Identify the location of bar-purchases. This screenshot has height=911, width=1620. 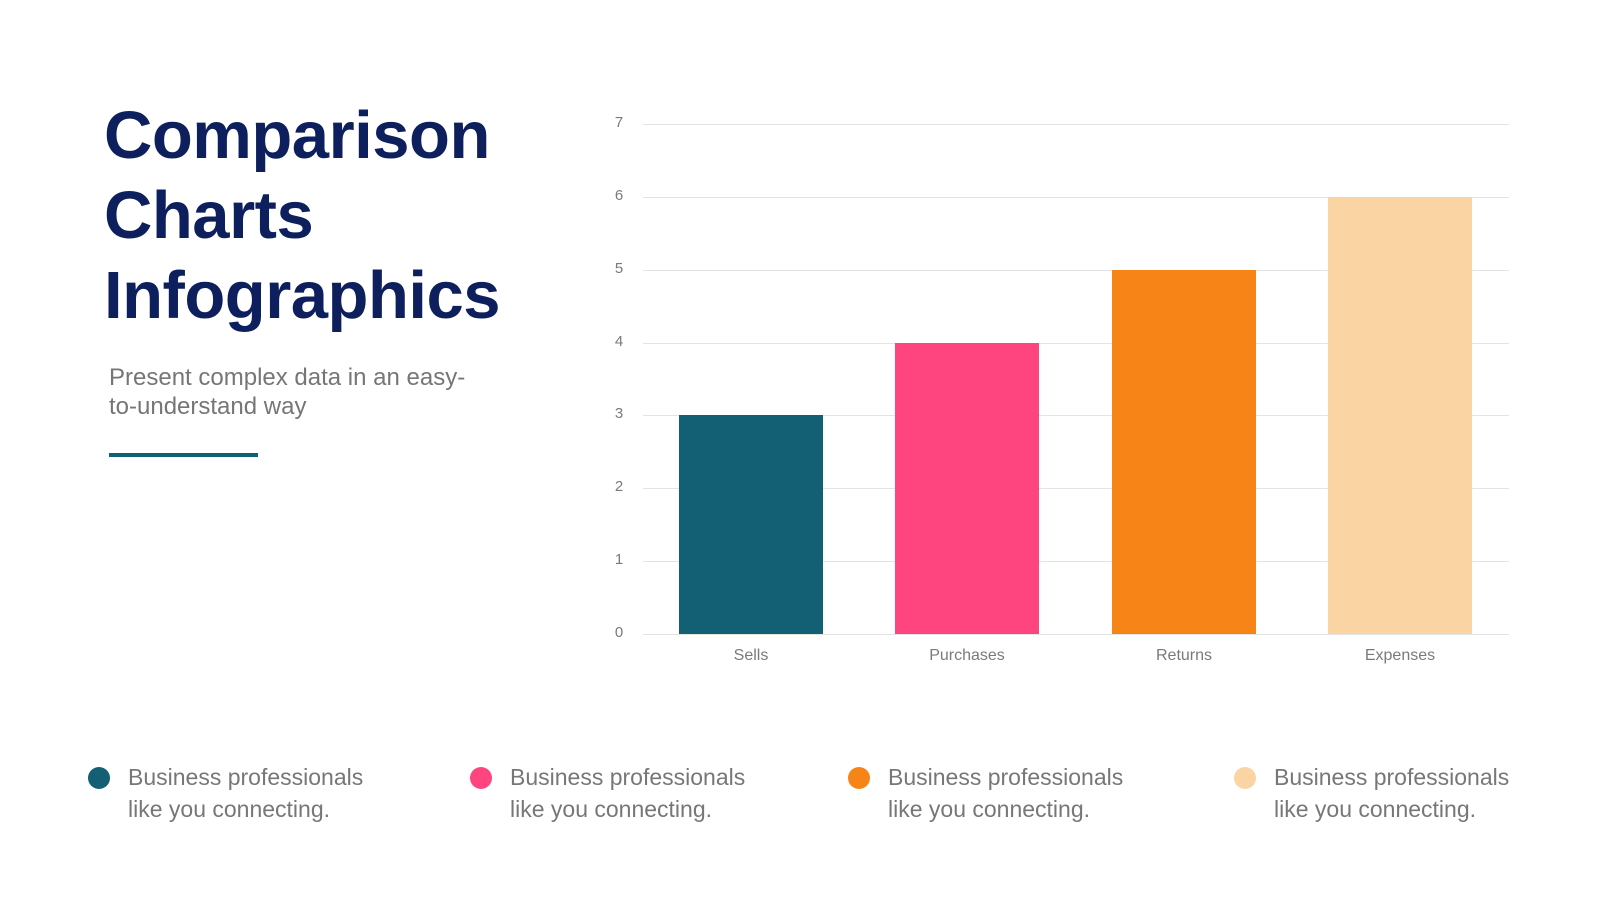
(967, 488).